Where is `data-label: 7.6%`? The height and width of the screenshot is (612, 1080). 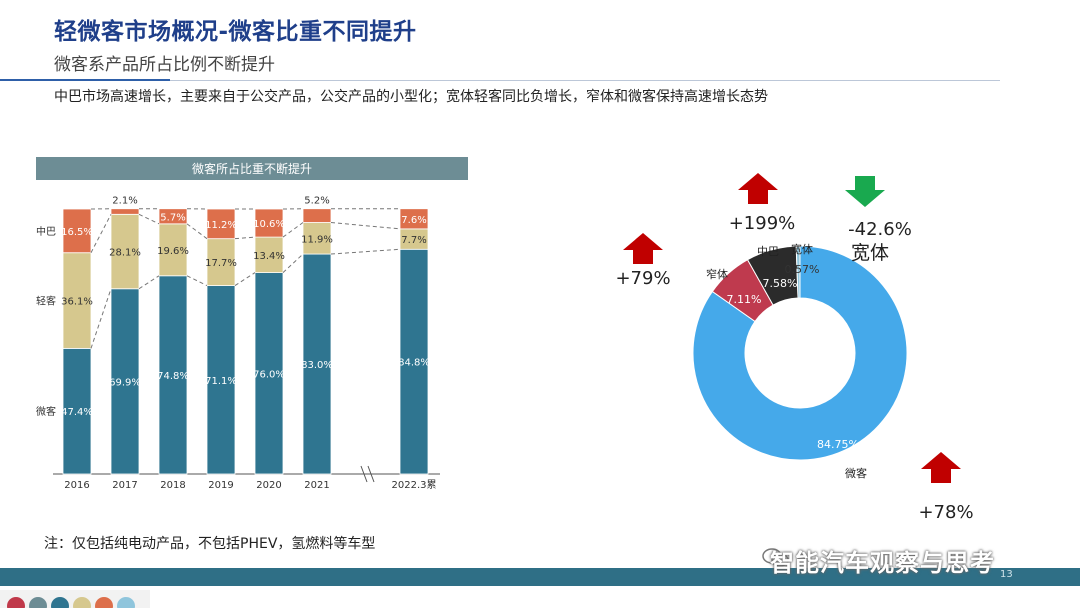 data-label: 7.6% is located at coordinates (413, 220).